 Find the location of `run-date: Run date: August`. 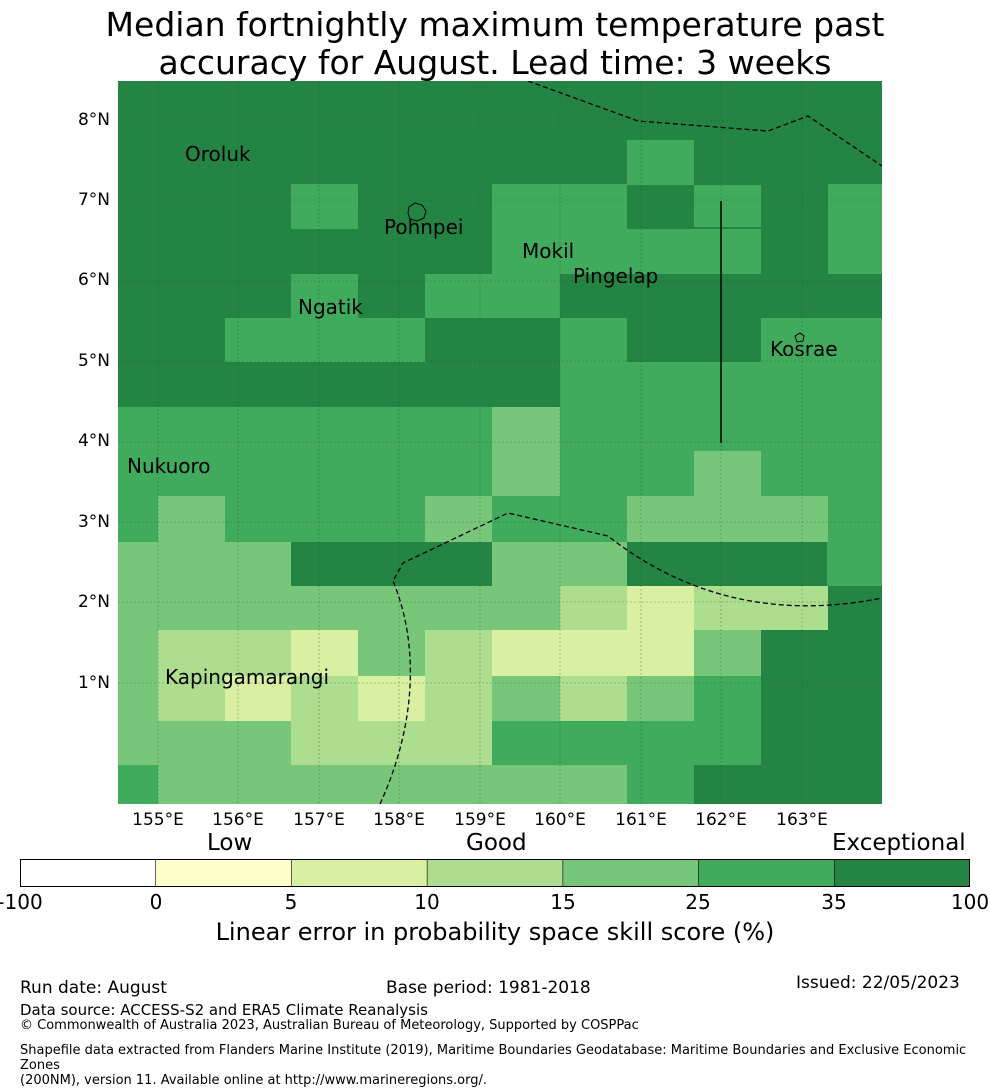

run-date: Run date: August is located at coordinates (93, 988).